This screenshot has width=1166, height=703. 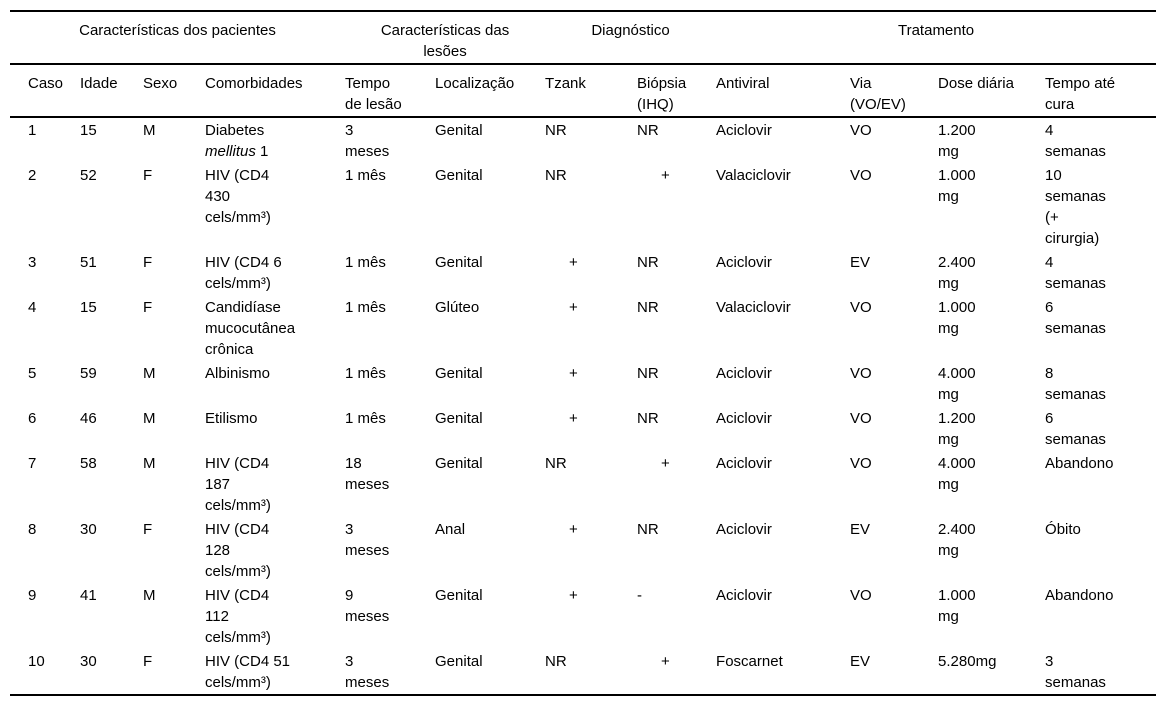 What do you see at coordinates (591, 91) in the screenshot?
I see `column-header-tzank: Tzank` at bounding box center [591, 91].